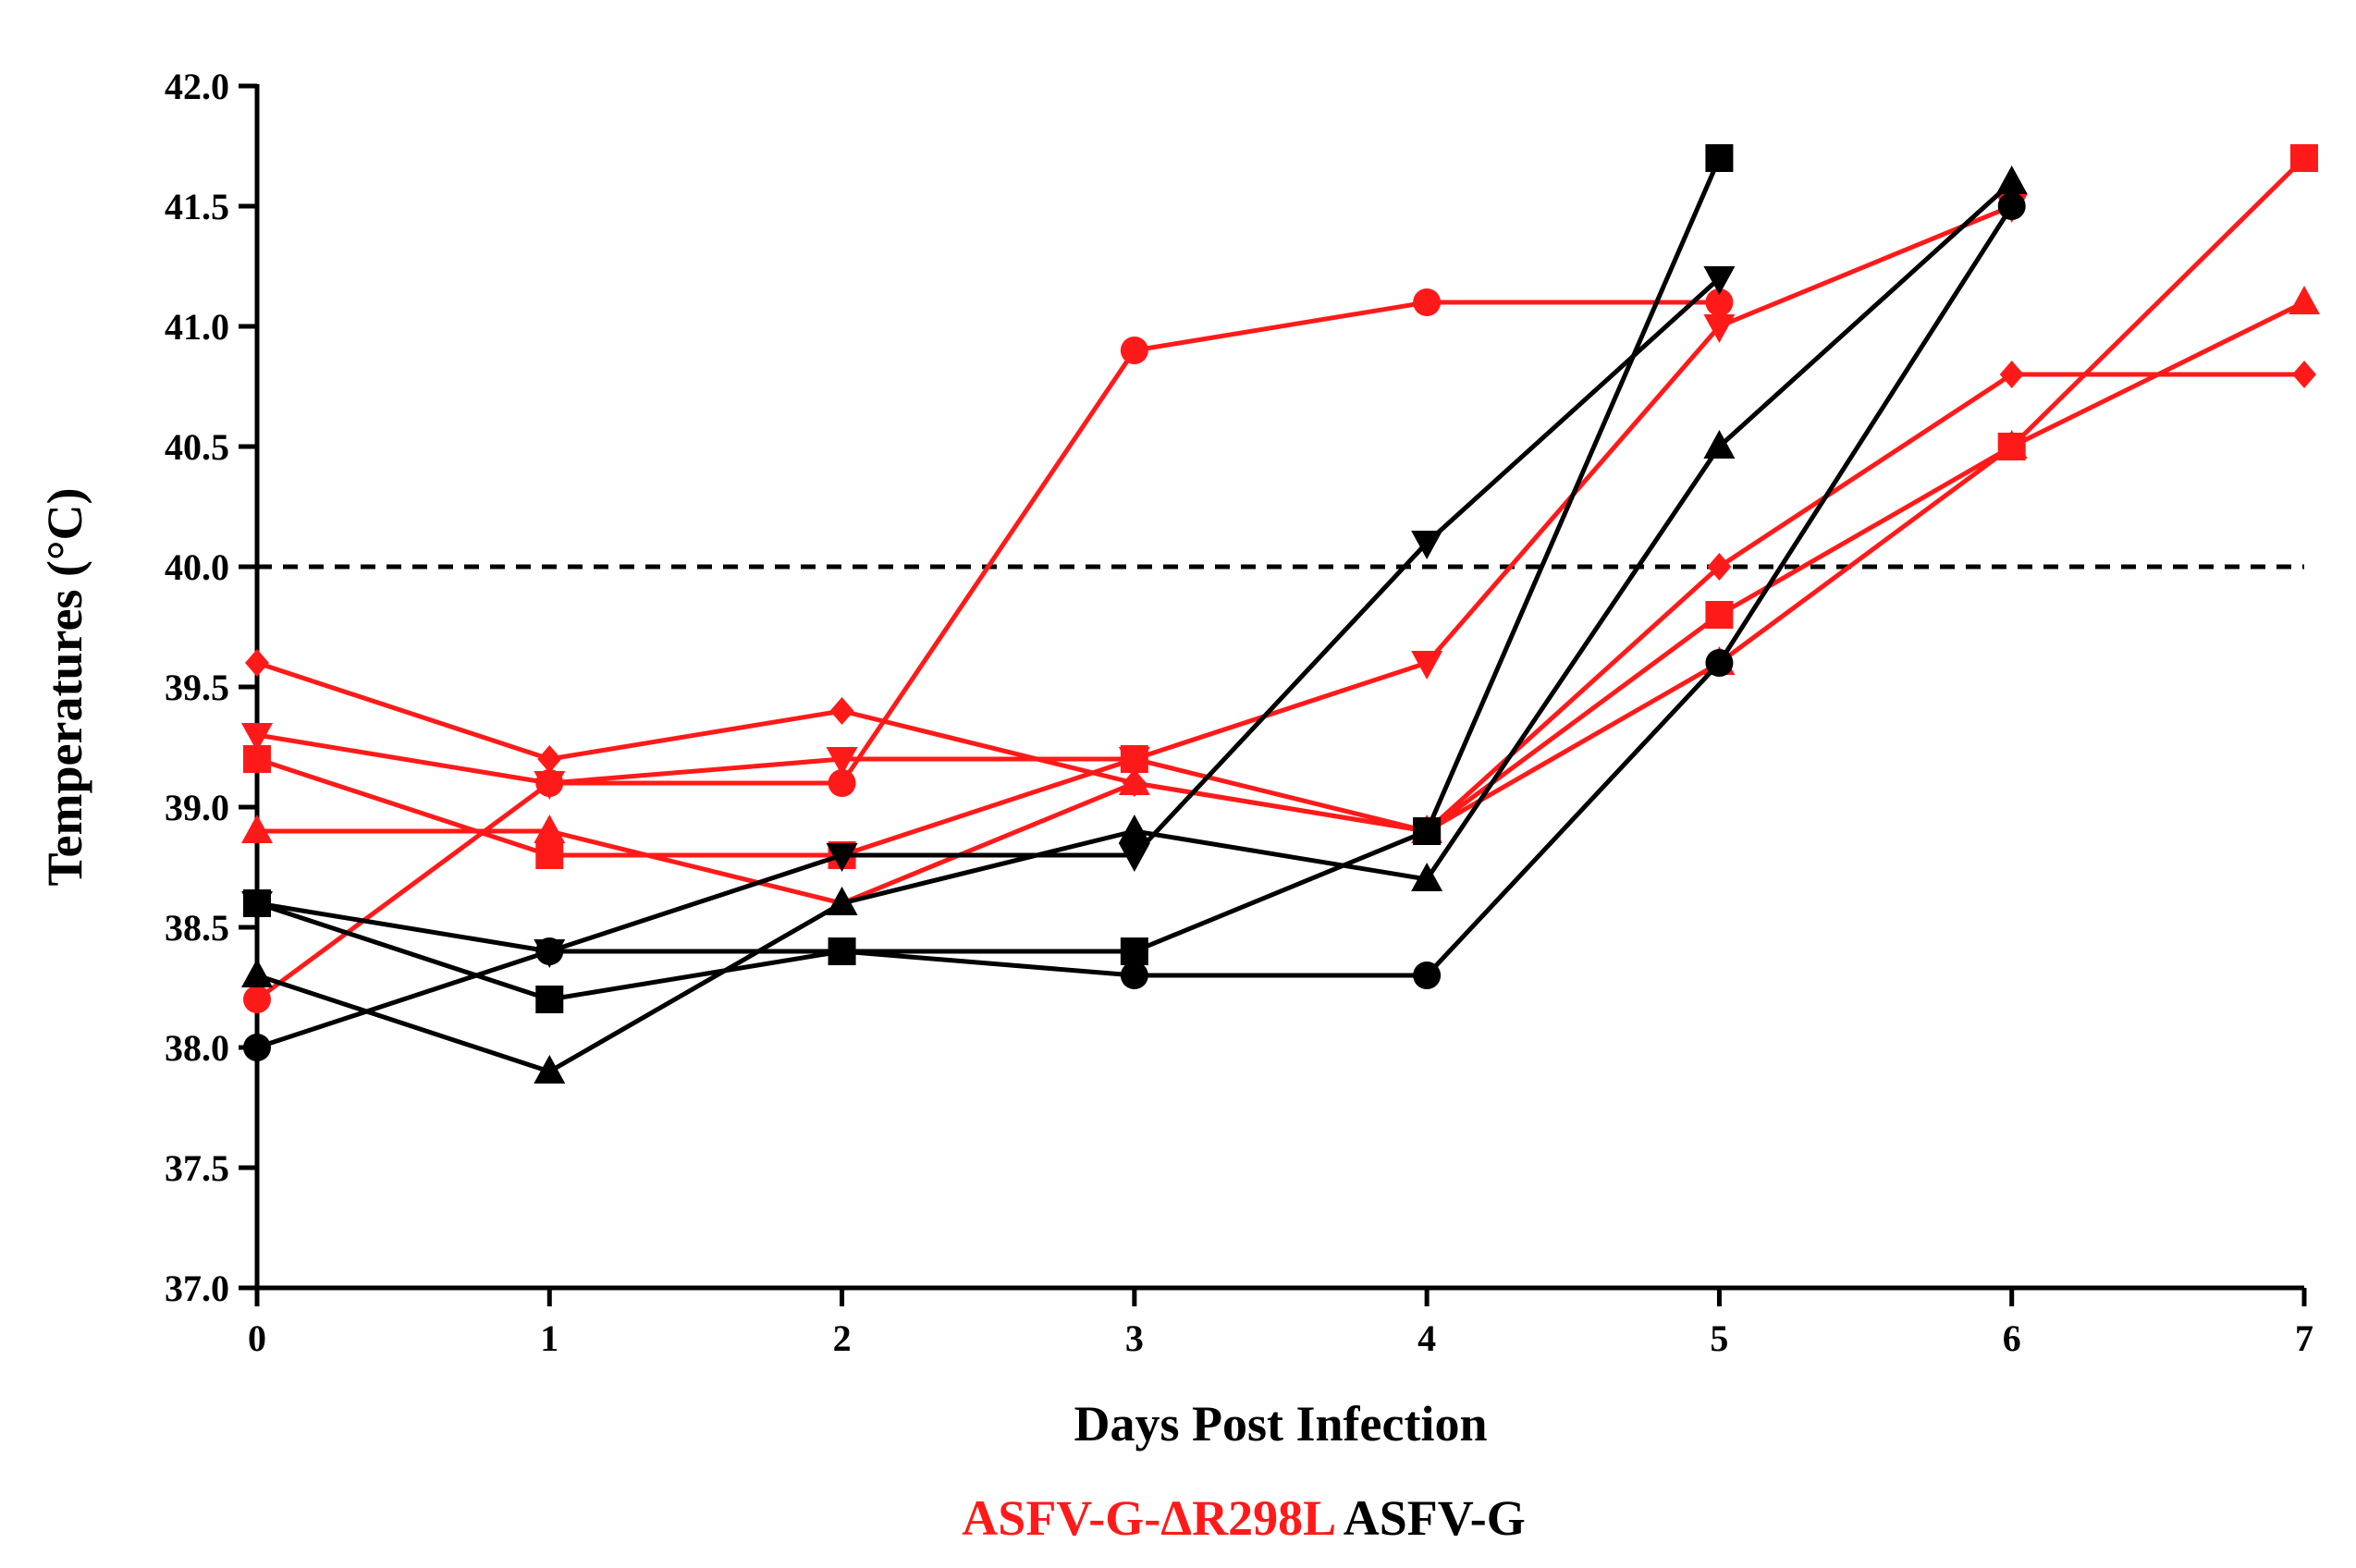 Image resolution: width=2356 pixels, height=1568 pixels. What do you see at coordinates (1148, 1518) in the screenshot?
I see `legend-item-asfv-g-delta-r298l: ASFV-G-ΔR298L` at bounding box center [1148, 1518].